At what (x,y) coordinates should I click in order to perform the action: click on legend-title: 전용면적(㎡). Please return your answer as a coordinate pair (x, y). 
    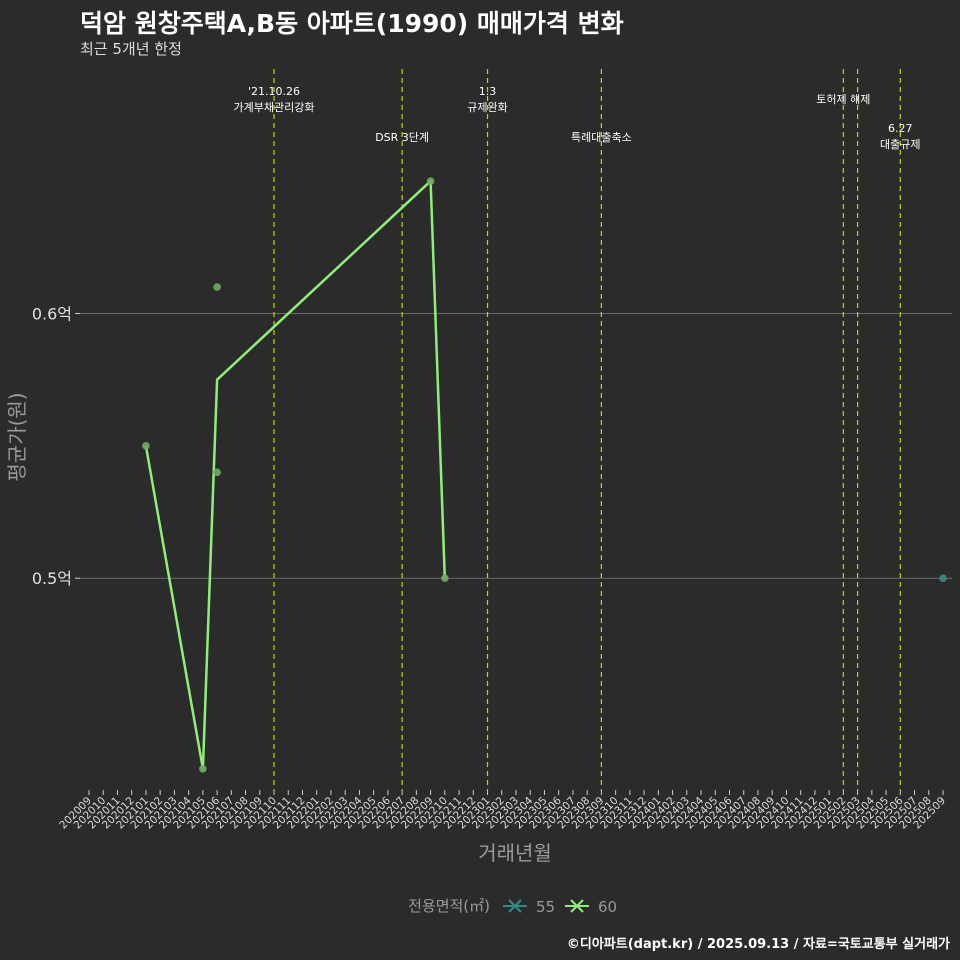
    Looking at the image, I should click on (449, 906).